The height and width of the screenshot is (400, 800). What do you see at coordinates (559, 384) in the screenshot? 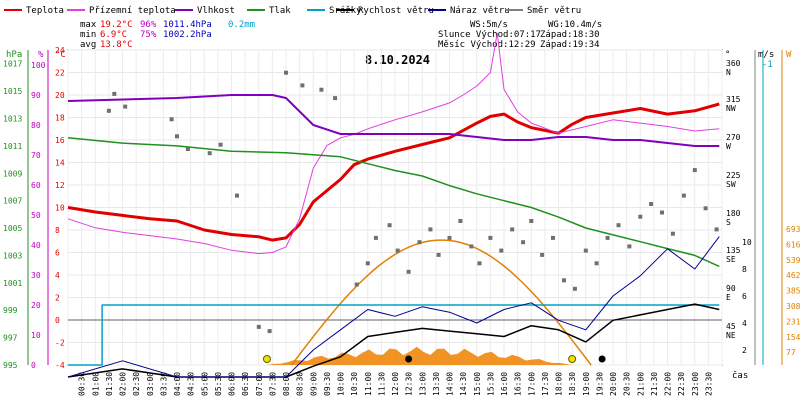
I see `axis-time-tick: 18:00` at bounding box center [559, 384].